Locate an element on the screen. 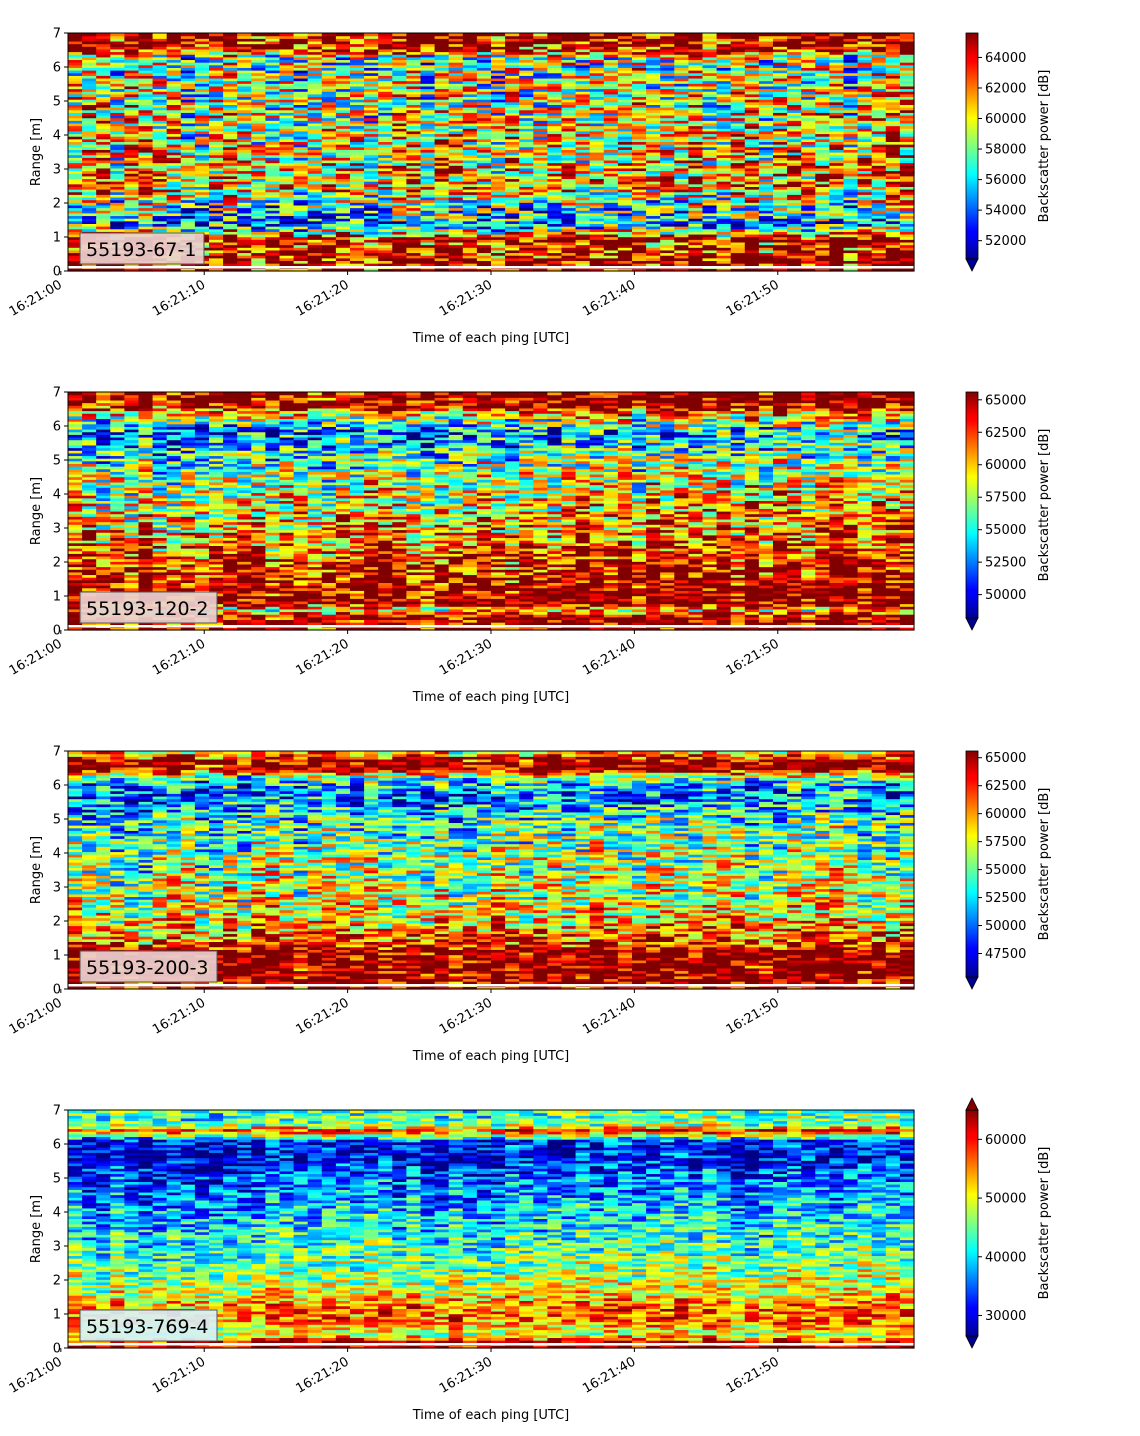 Image resolution: width=1140 pixels, height=1436 pixels. heatmap-cells is located at coordinates (491, 152).